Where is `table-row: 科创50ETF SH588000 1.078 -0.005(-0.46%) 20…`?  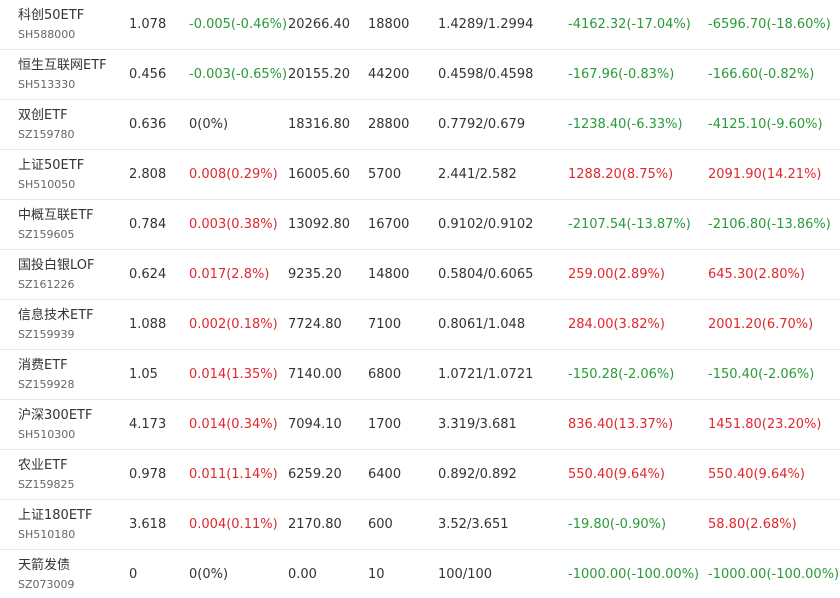
table-row: 科创50ETF SH588000 1.078 -0.005(-0.46%) 20… is located at coordinates (420, 25).